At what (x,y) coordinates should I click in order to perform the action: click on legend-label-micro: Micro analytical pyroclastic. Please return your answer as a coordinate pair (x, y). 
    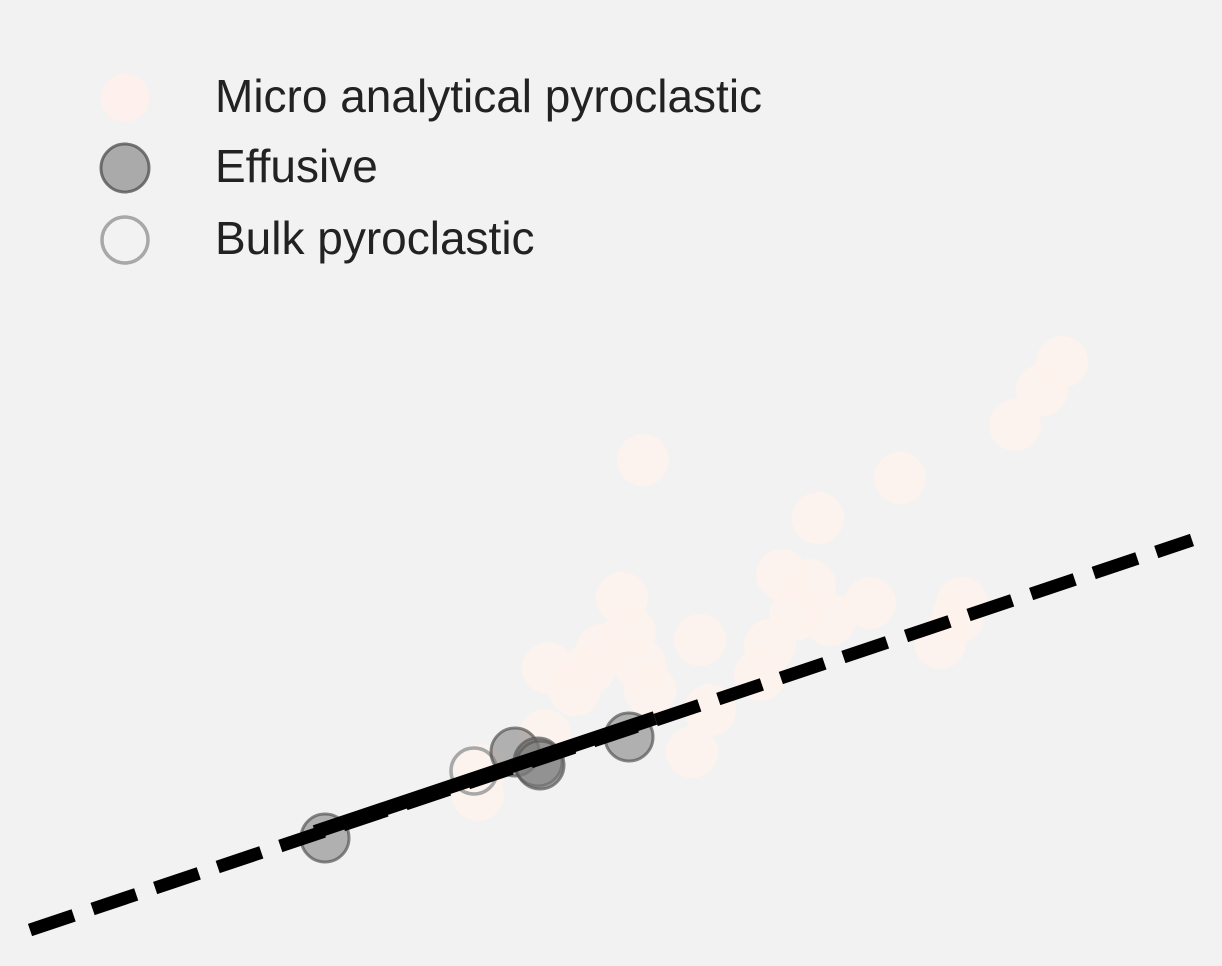
    Looking at the image, I should click on (488, 96).